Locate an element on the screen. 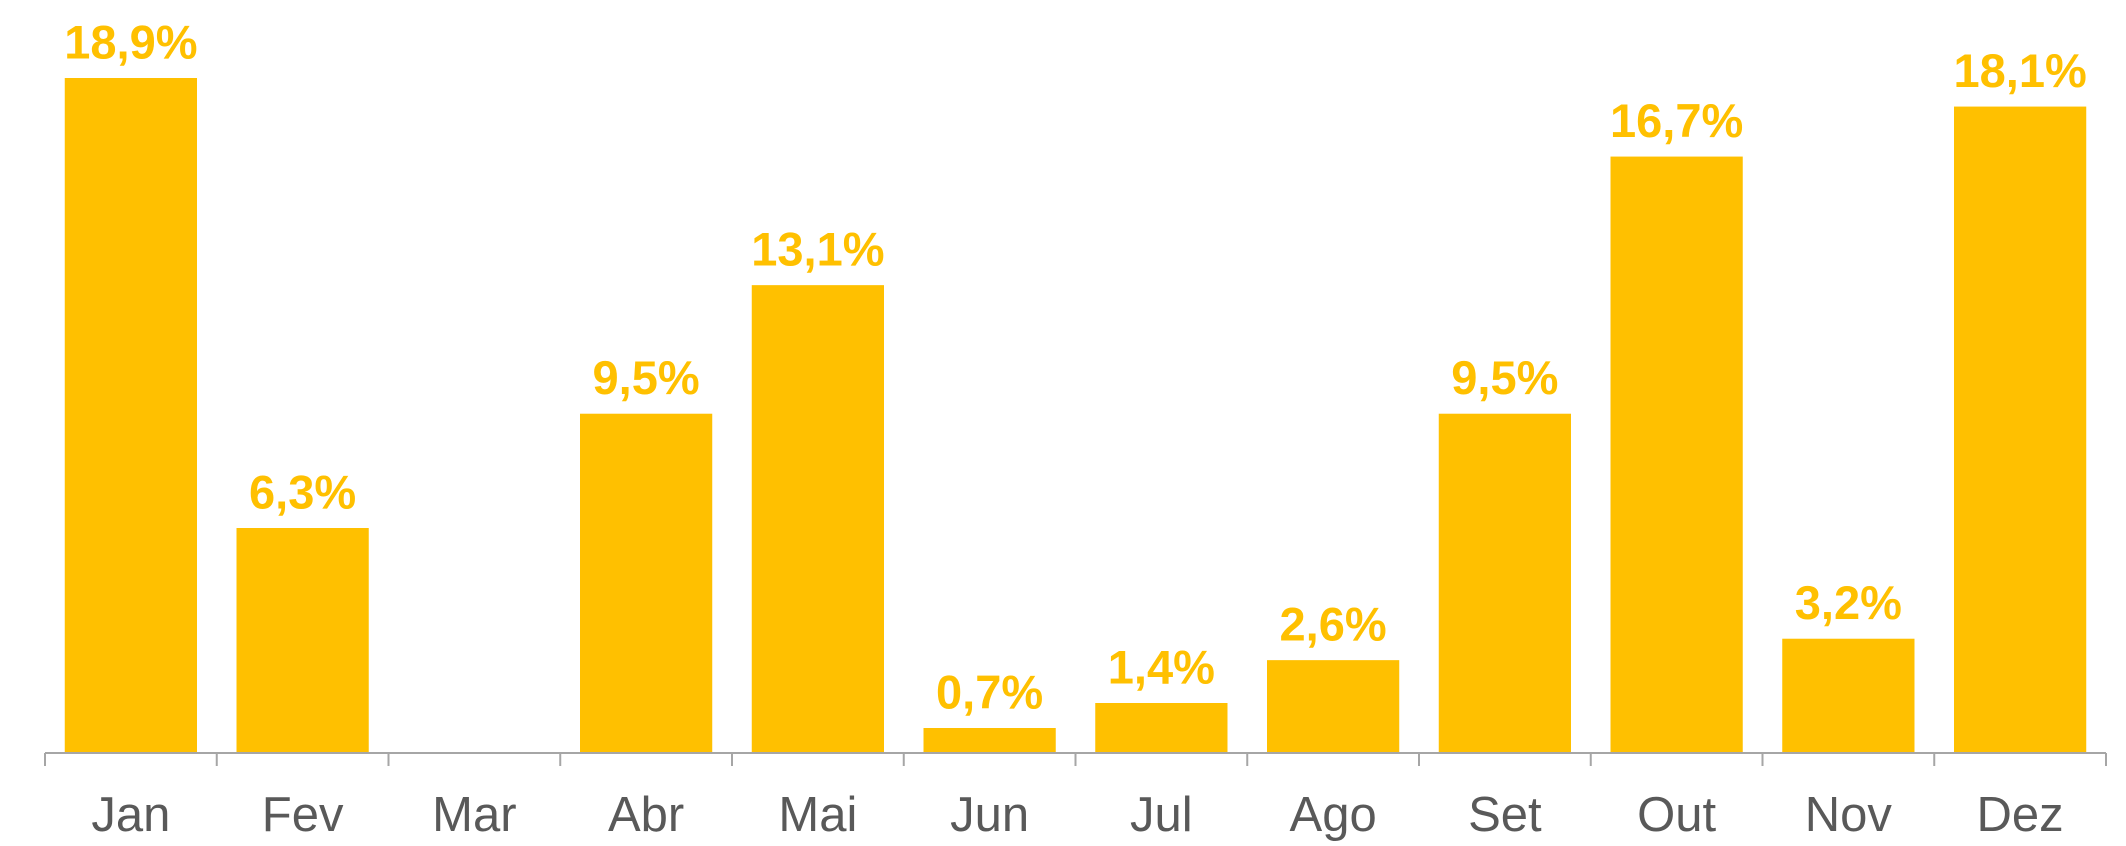 Image resolution: width=2126 pixels, height=846 pixels. data-label: 0,7% is located at coordinates (989, 691).